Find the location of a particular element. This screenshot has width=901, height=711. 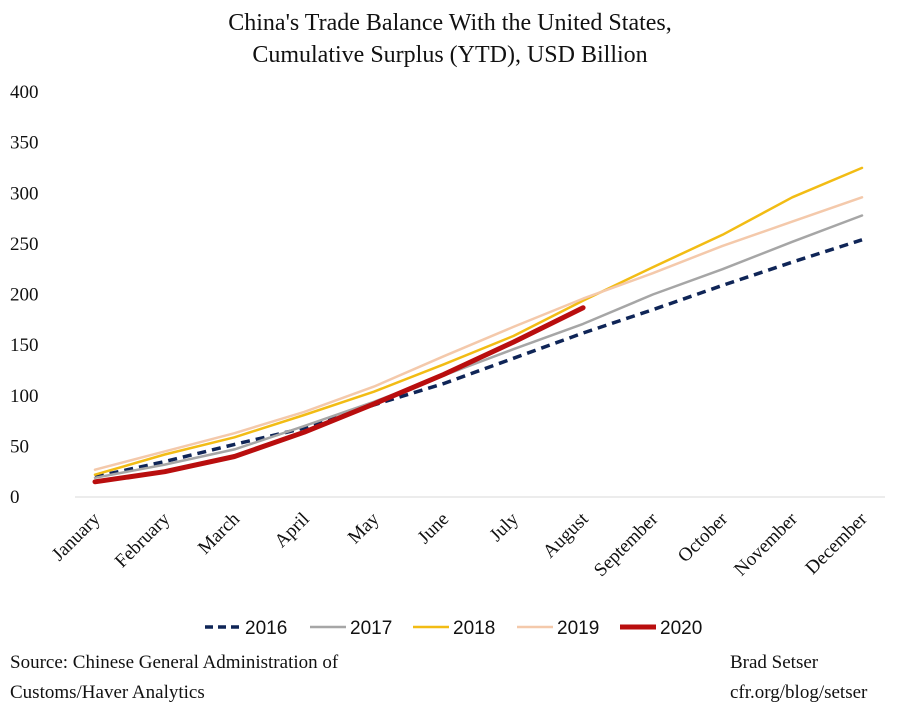

x-tick-label: January is located at coordinates (76, 536).